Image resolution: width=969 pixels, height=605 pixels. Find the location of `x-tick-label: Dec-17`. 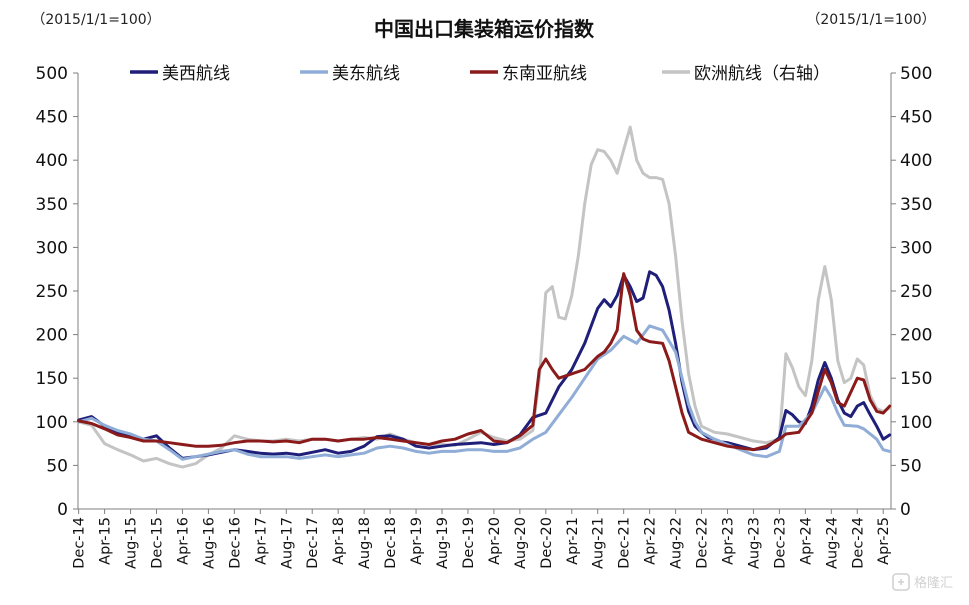

x-tick-label: Dec-17 is located at coordinates (313, 543).